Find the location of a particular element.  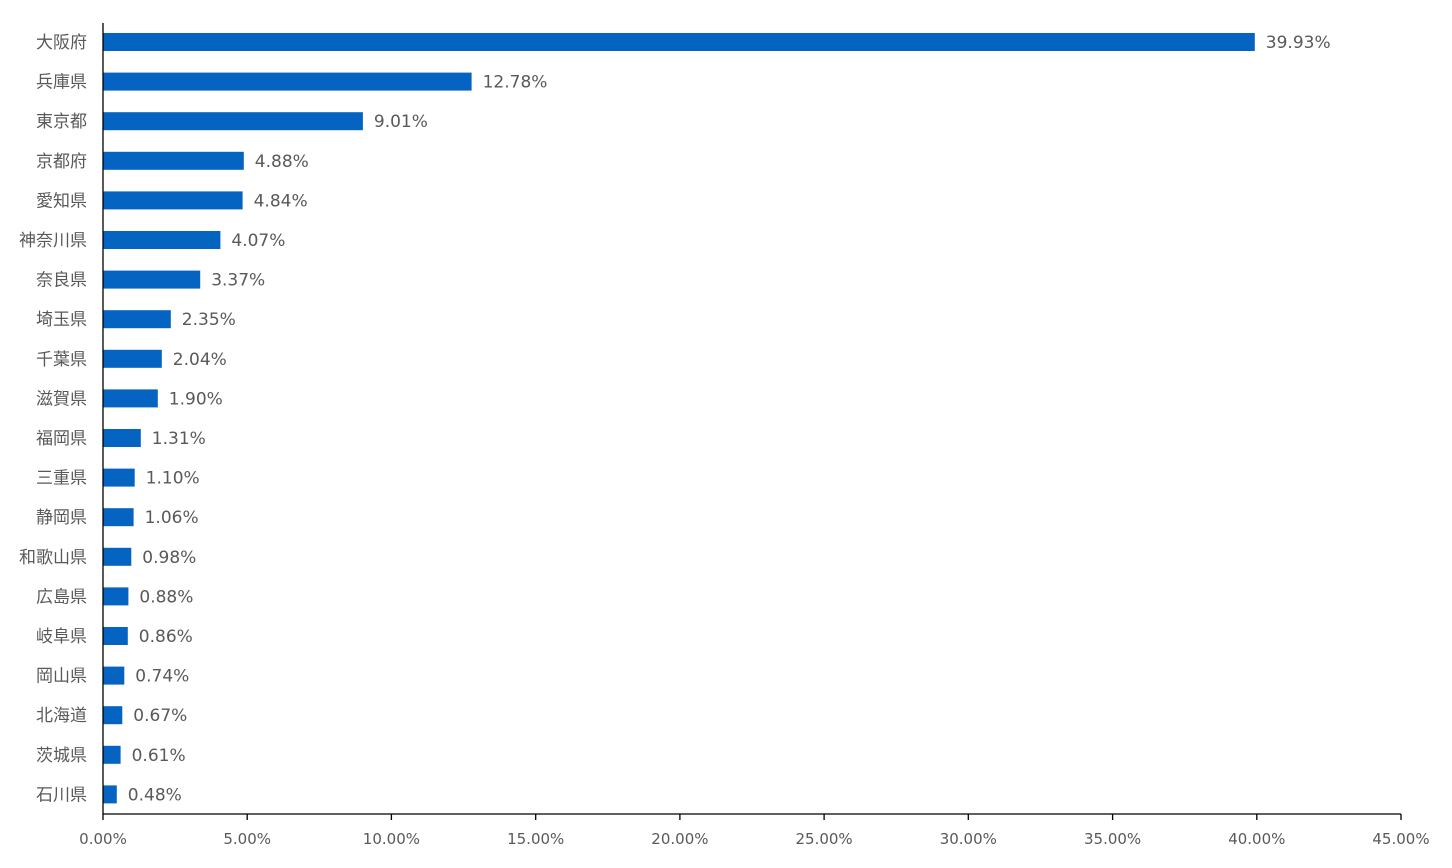

data-label-9: 1.90% is located at coordinates (196, 399).